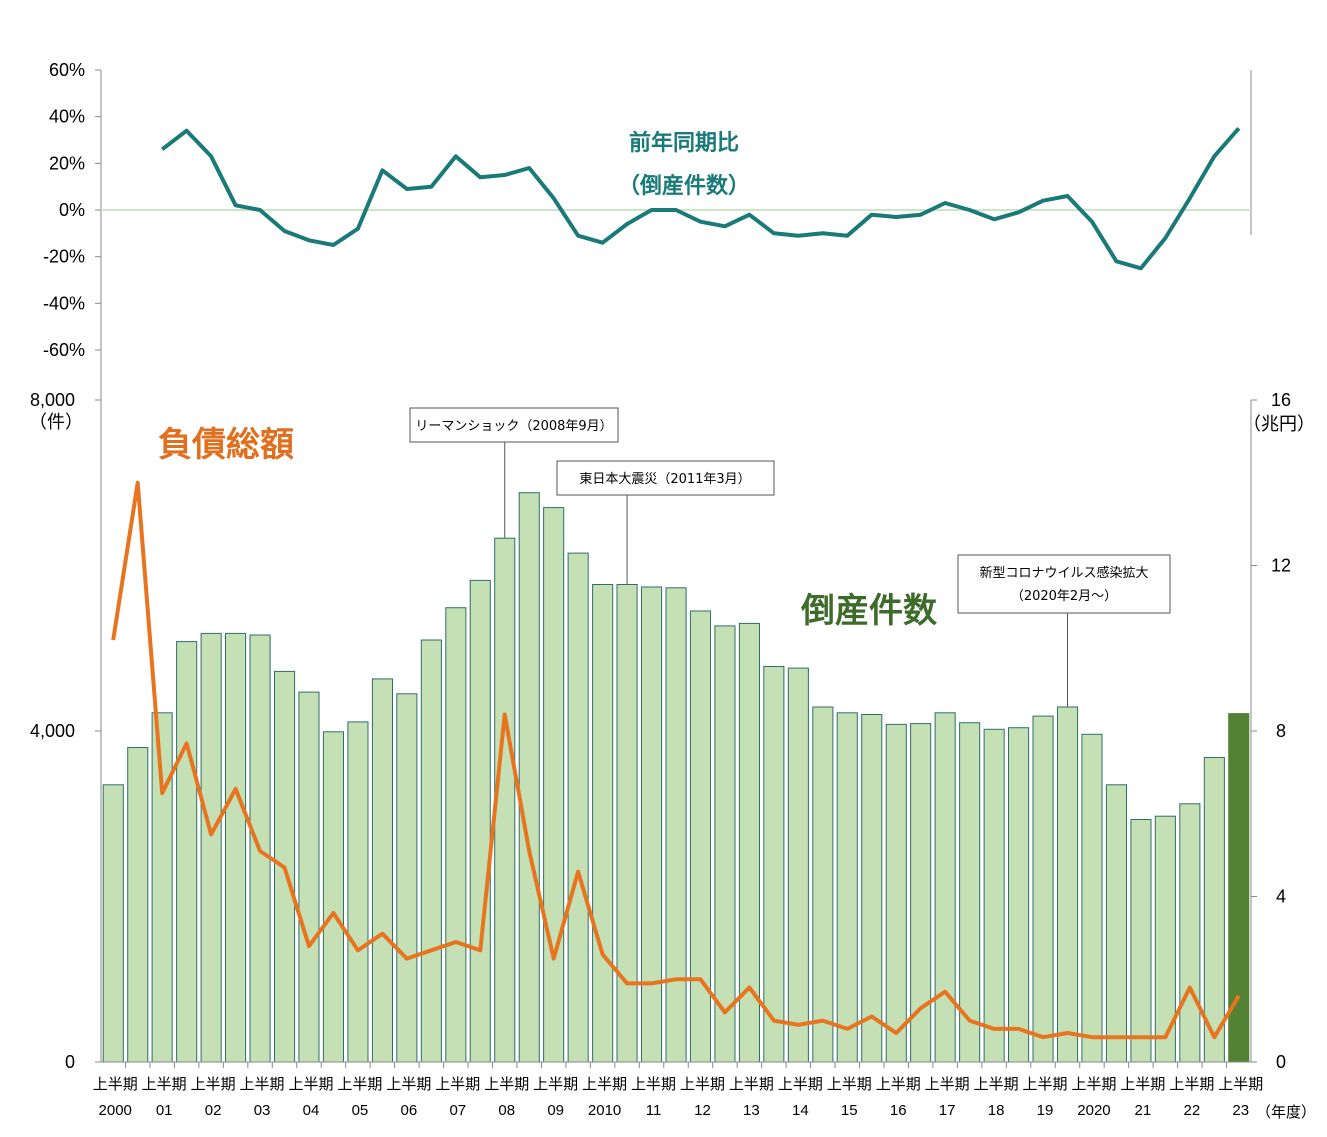 This screenshot has height=1137, width=1327. Describe the element at coordinates (70, 1062) in the screenshot. I see `count-tick-label: 0` at that location.